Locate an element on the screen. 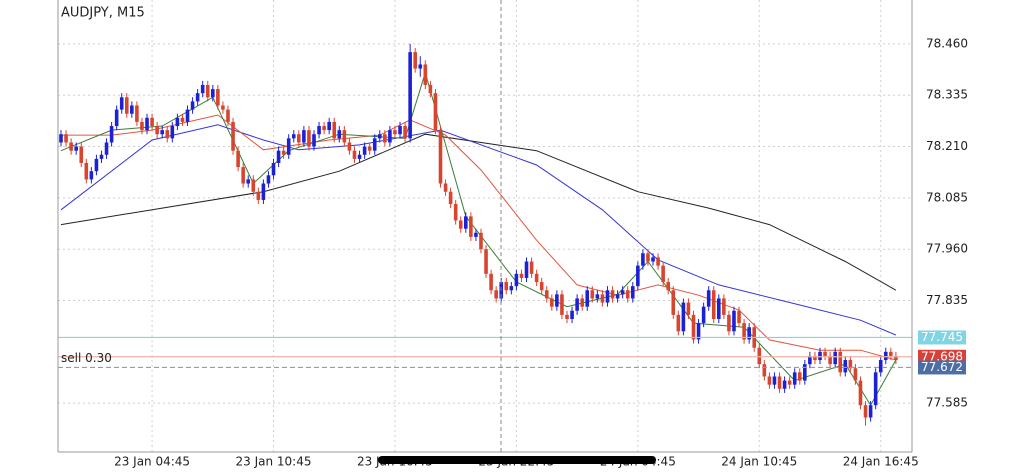 The height and width of the screenshot is (473, 1024). y-tick-label: 77.835 is located at coordinates (947, 300).